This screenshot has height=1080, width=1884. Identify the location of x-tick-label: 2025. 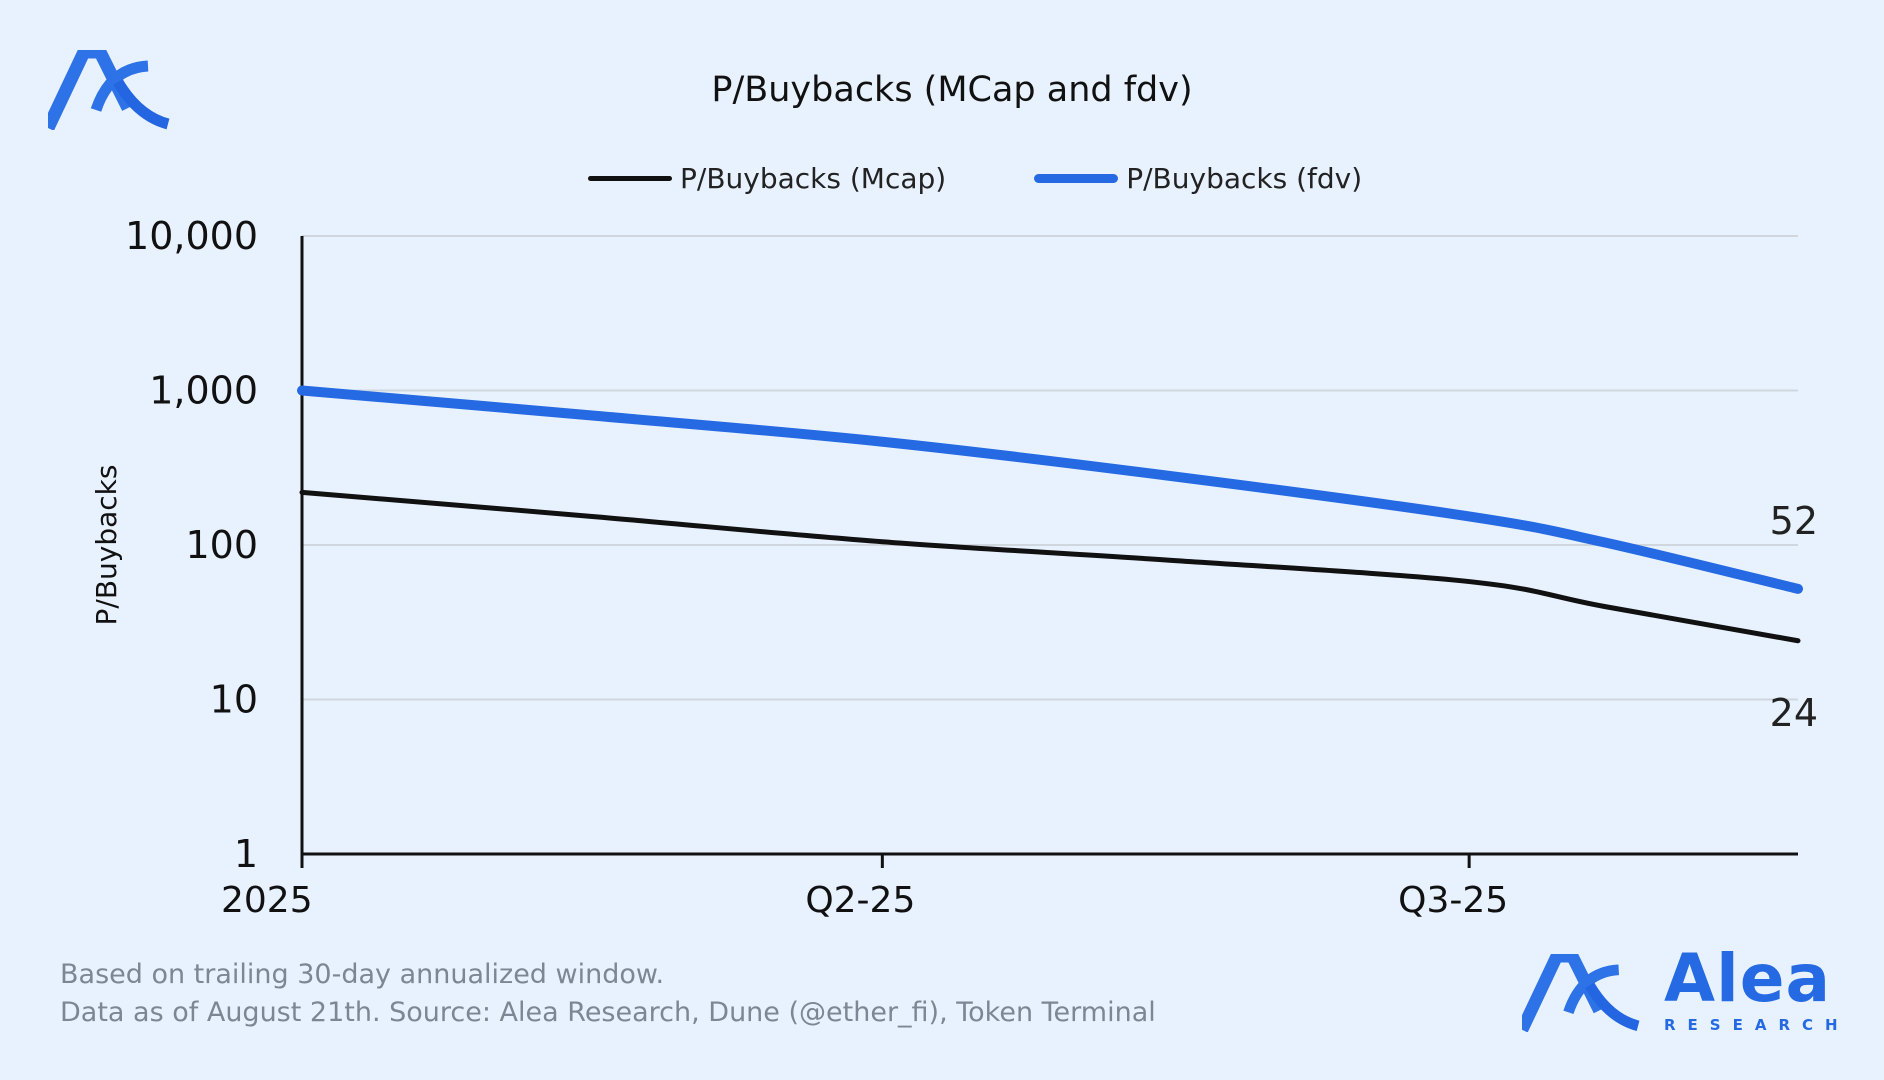
(267, 900).